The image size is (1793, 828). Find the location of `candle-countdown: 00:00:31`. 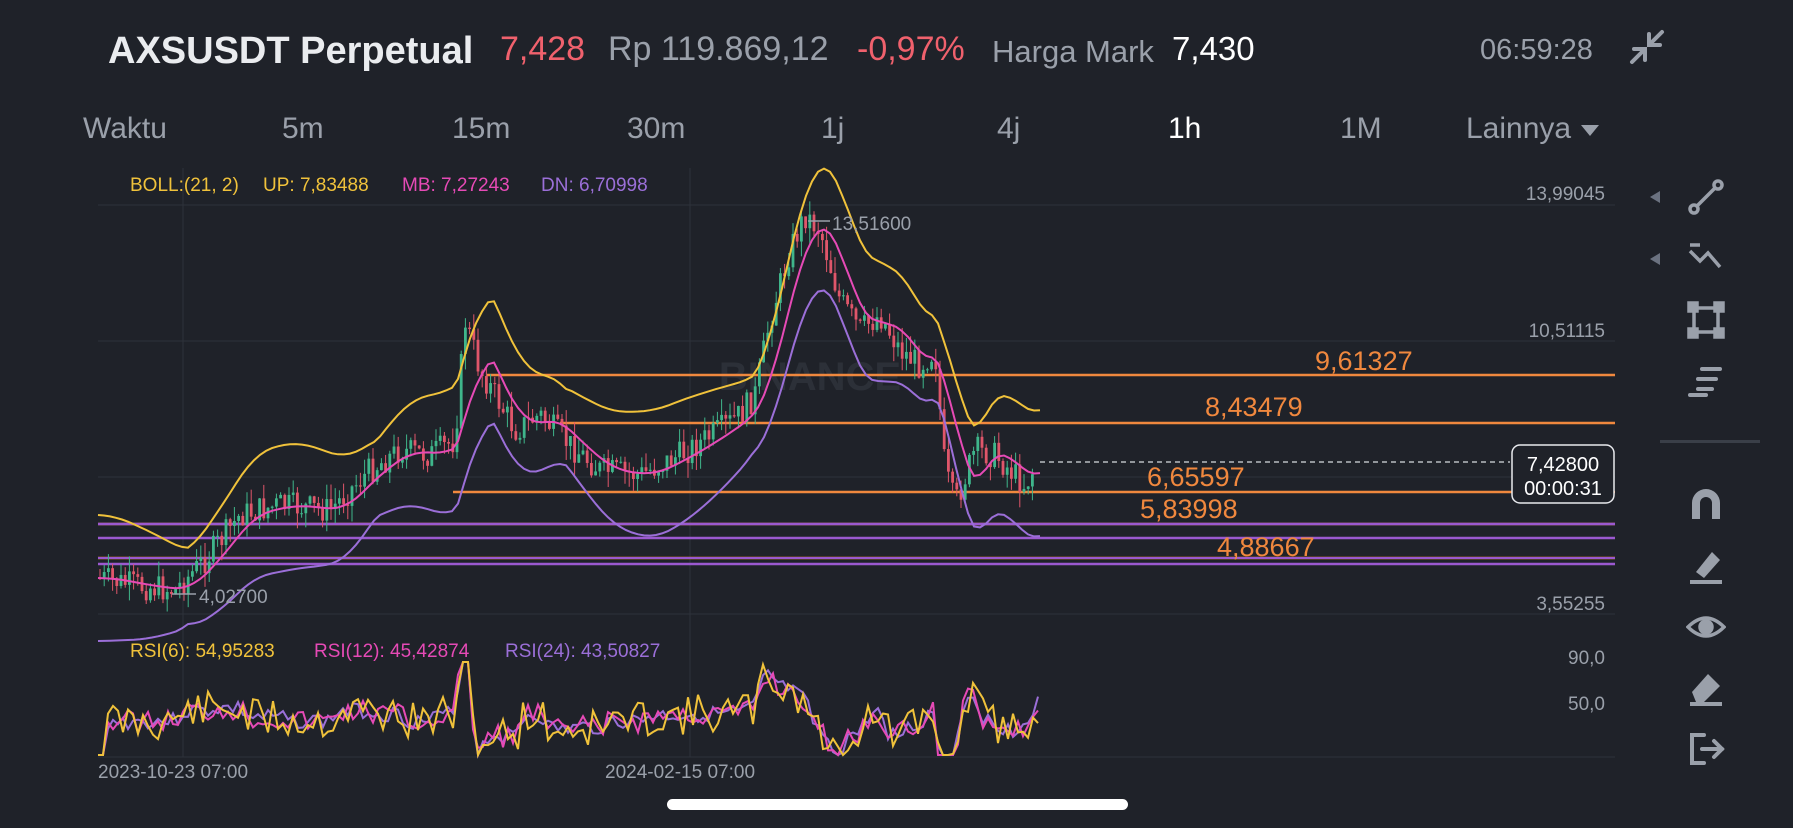

candle-countdown: 00:00:31 is located at coordinates (1563, 489).